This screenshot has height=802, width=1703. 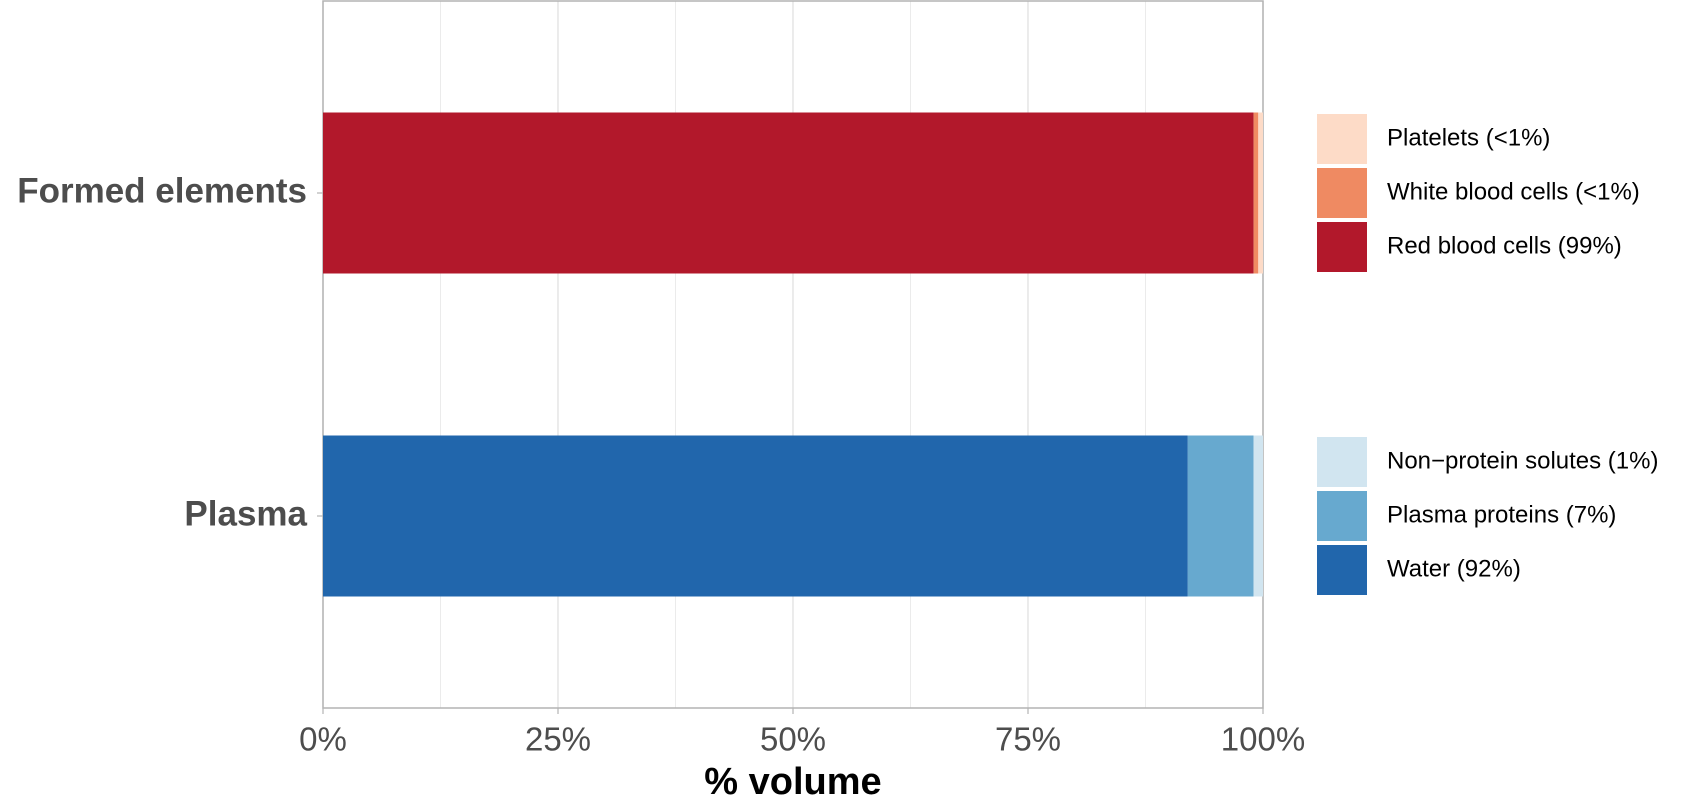 I want to click on x-tick-label: 0%, so click(x=323, y=739).